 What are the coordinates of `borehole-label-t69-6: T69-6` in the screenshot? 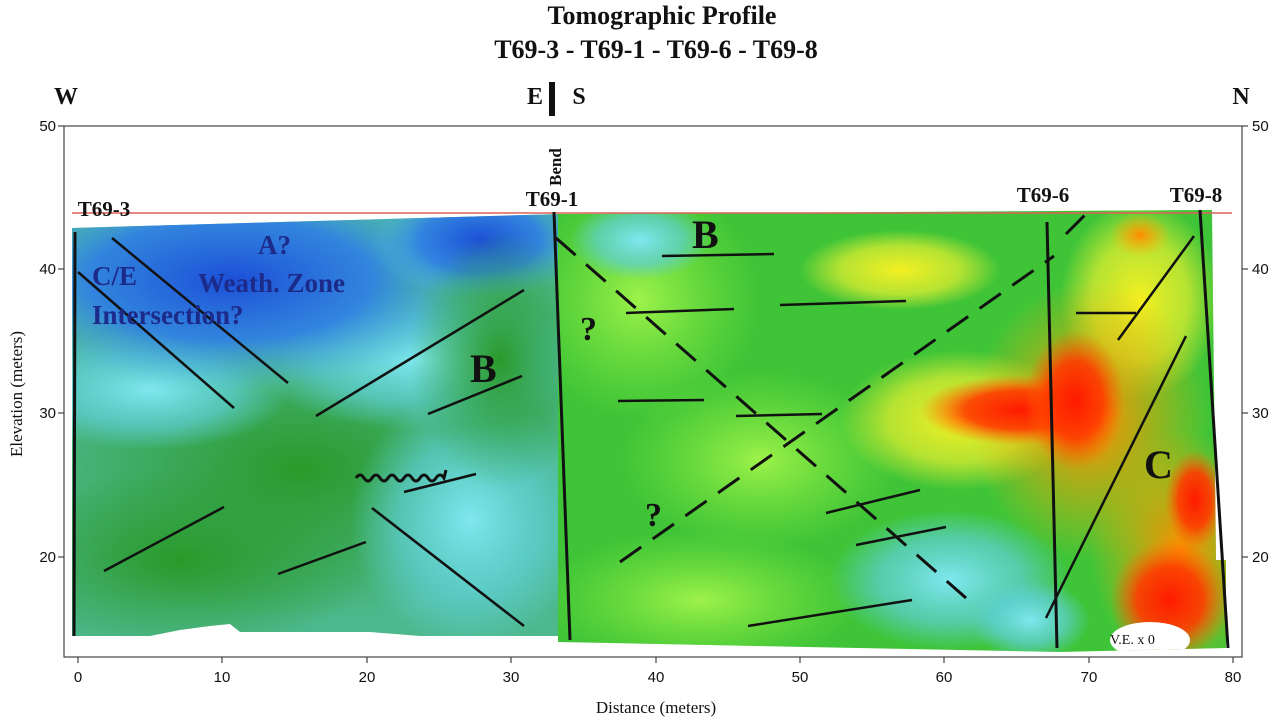 It's located at (1043, 195).